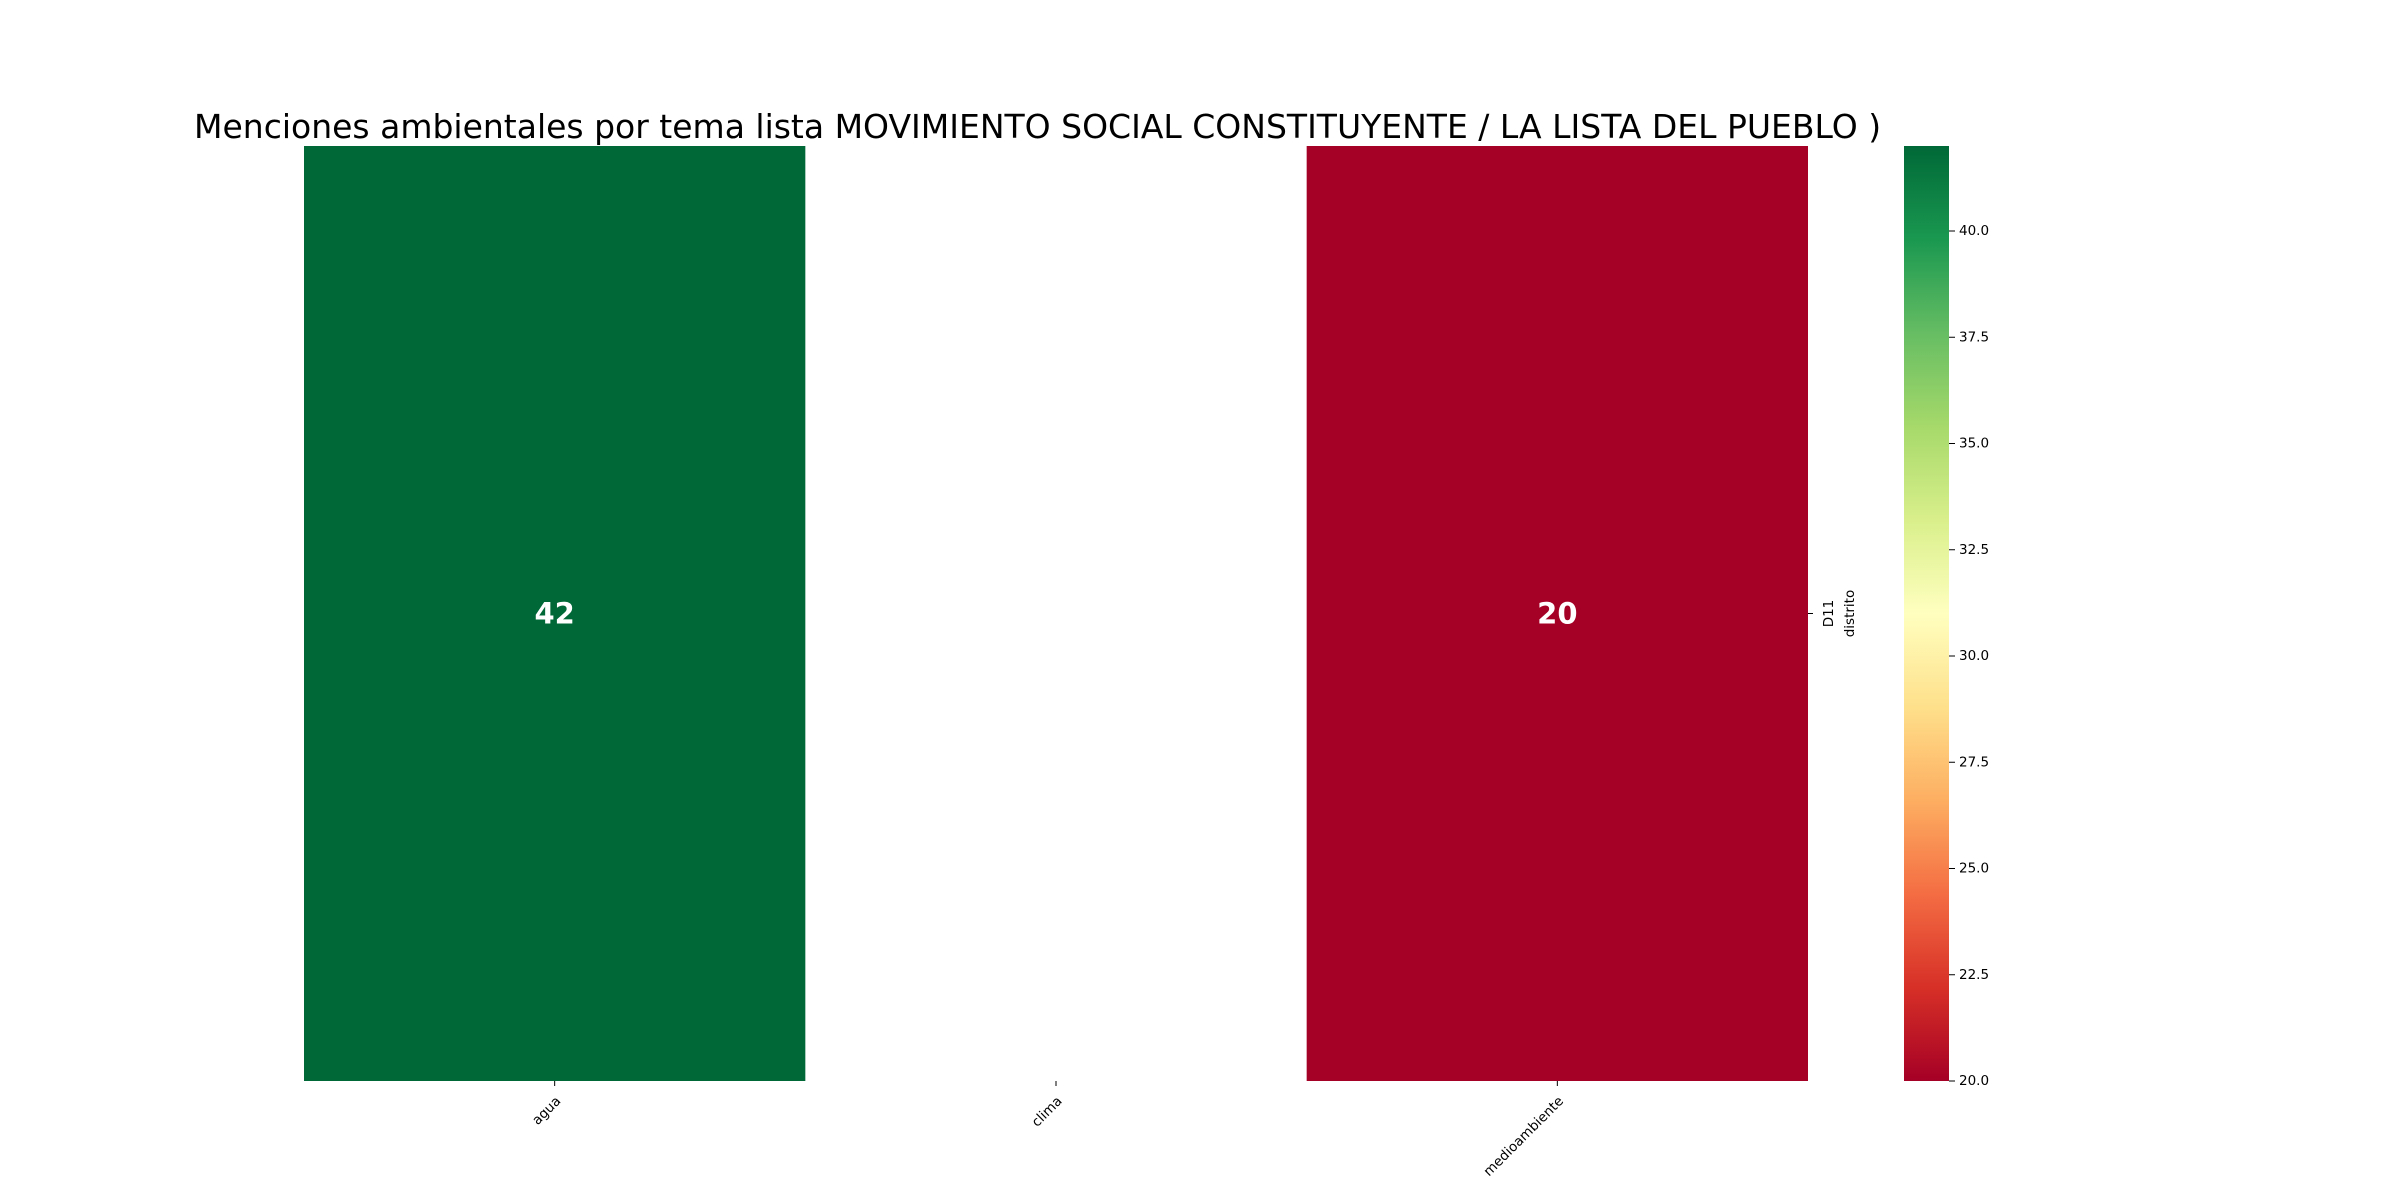 The image size is (2400, 1200). What do you see at coordinates (1974, 337) in the screenshot?
I see `colorbar-tick-label: 37.5` at bounding box center [1974, 337].